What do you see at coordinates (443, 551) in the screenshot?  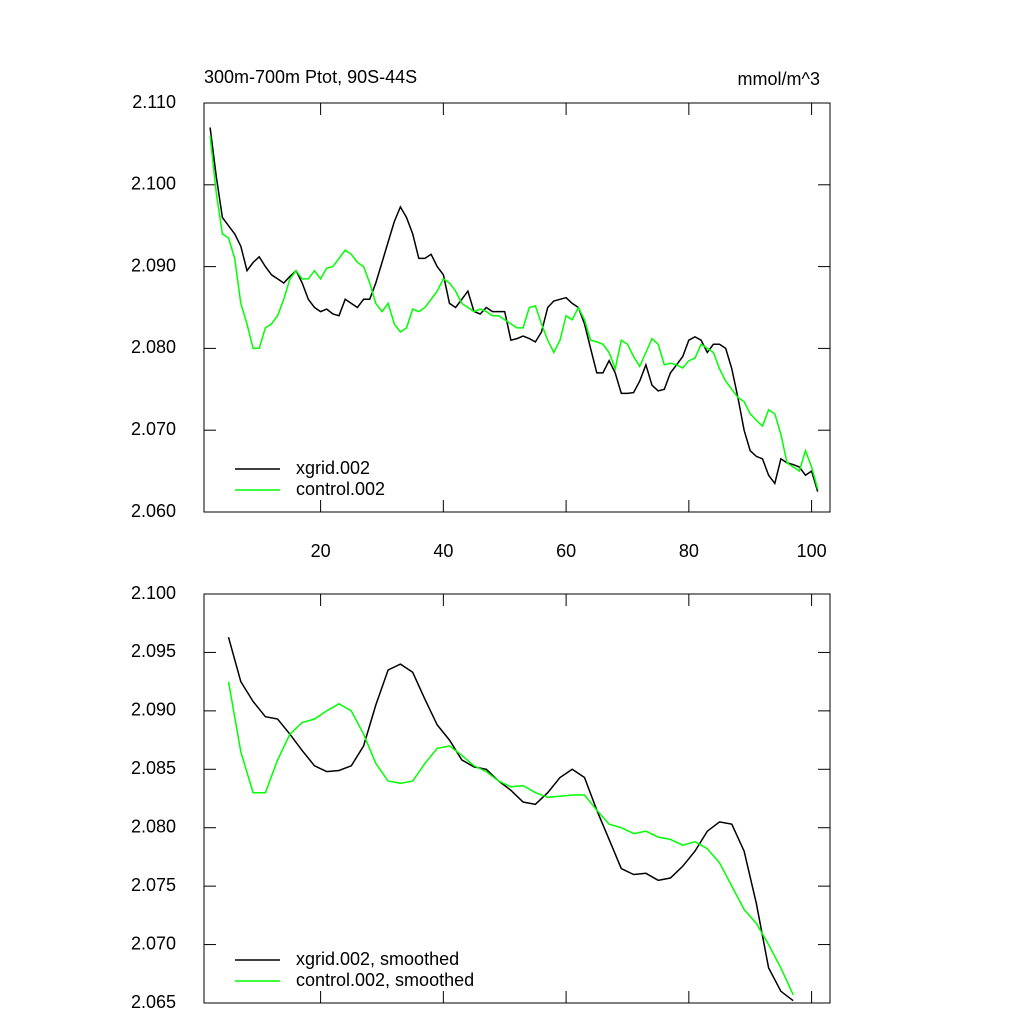 I see `x-tick-label: 40` at bounding box center [443, 551].